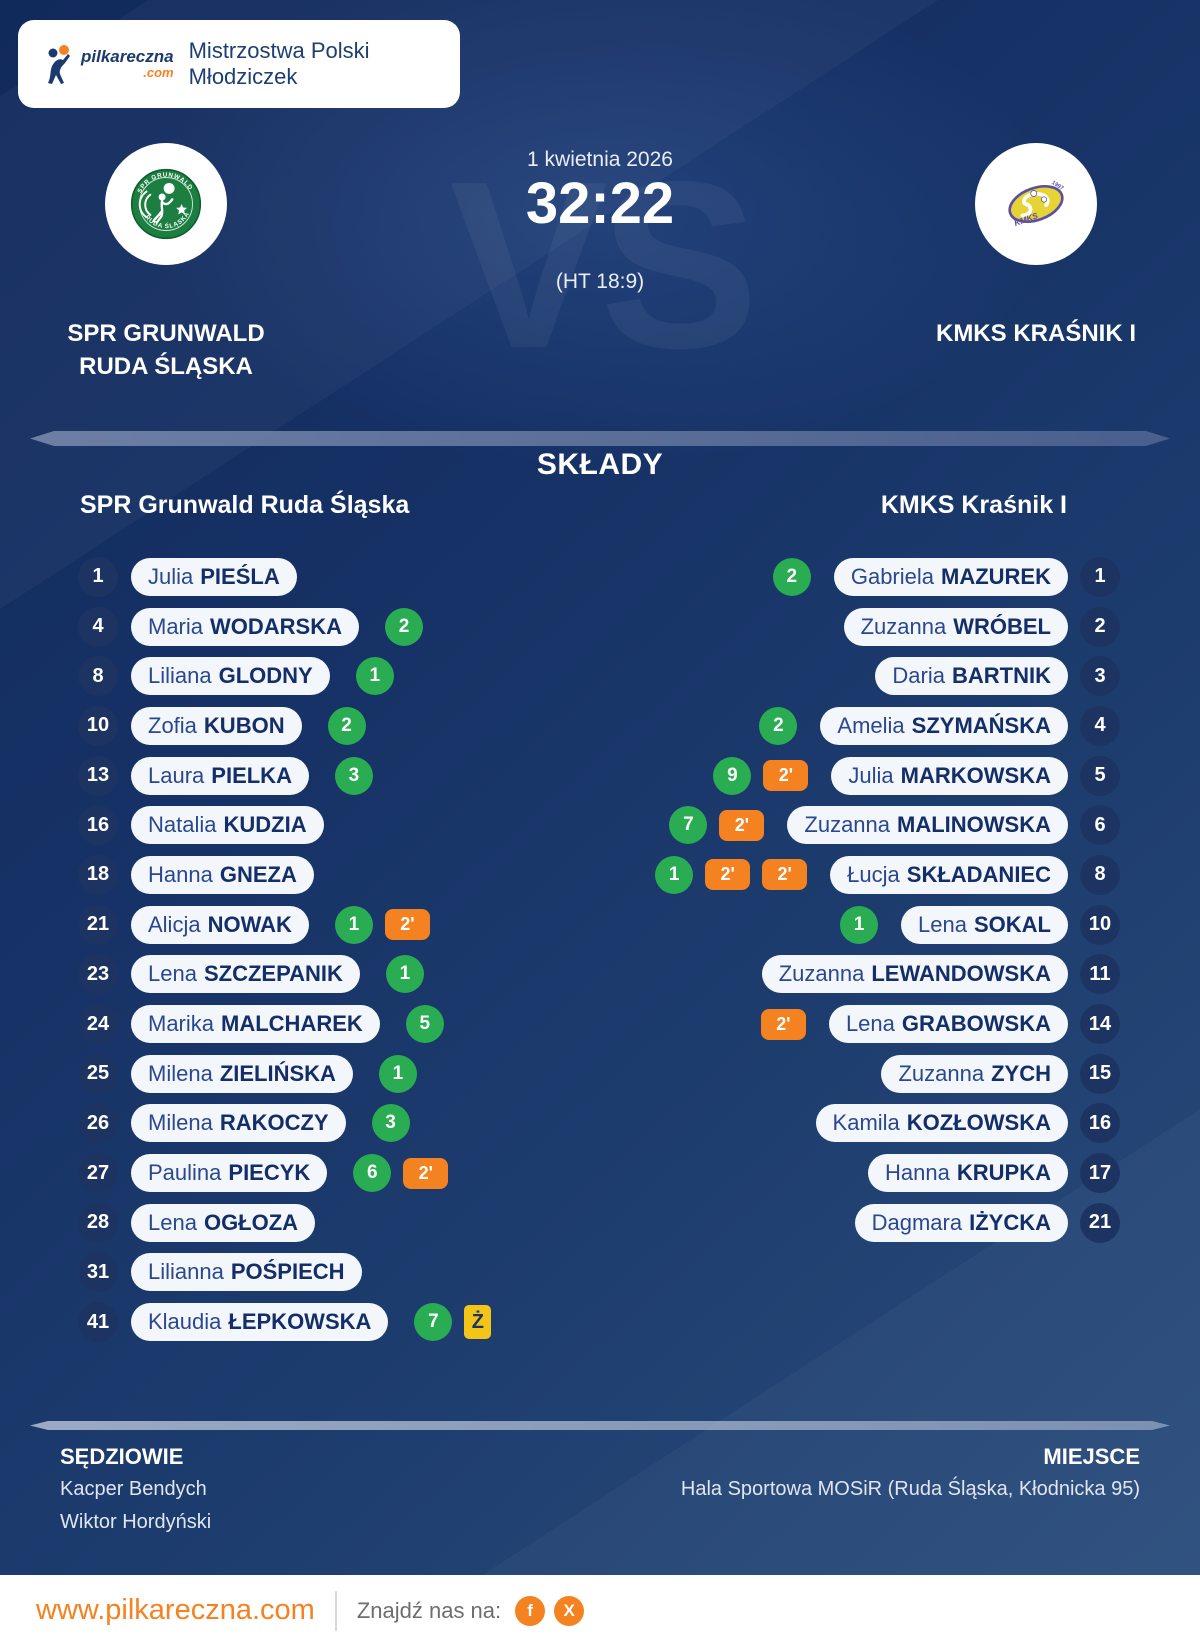  What do you see at coordinates (98, 1173) in the screenshot?
I see `player-number-badge: 27` at bounding box center [98, 1173].